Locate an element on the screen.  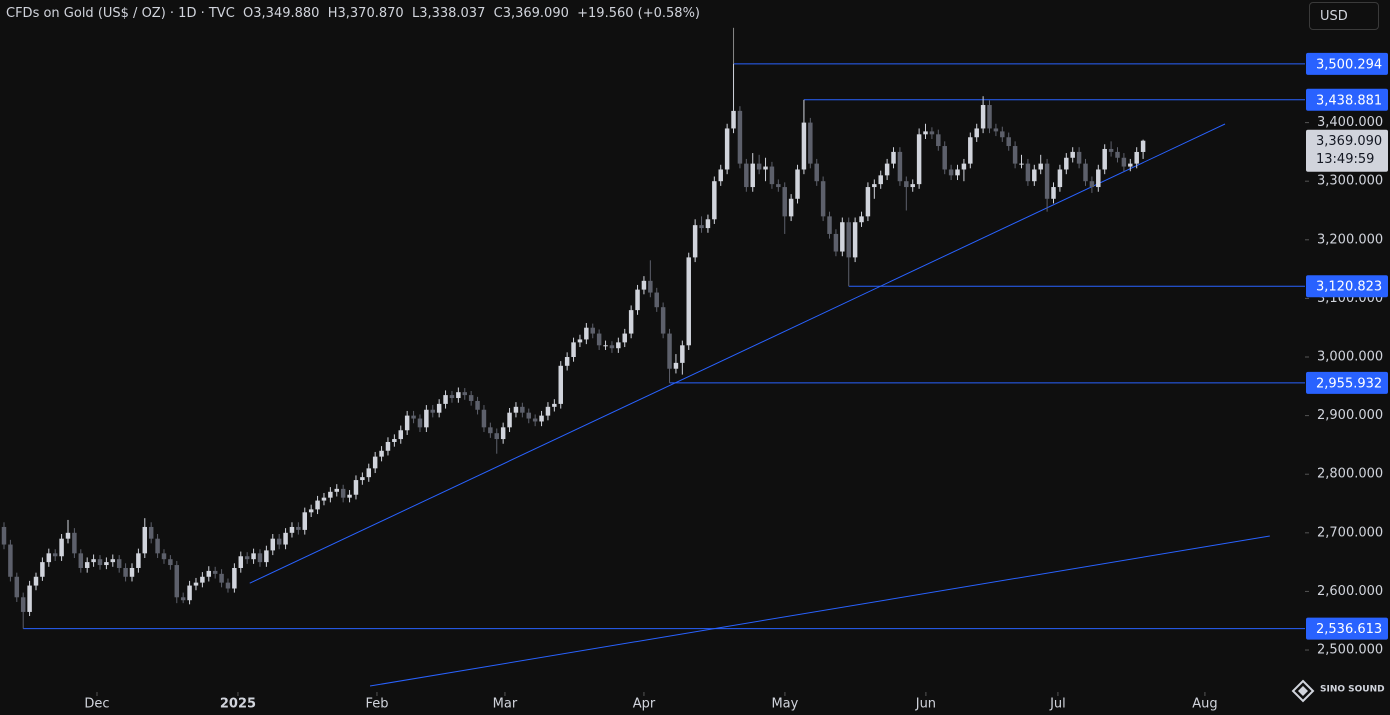
x-tick-label: 2025 is located at coordinates (238, 704).